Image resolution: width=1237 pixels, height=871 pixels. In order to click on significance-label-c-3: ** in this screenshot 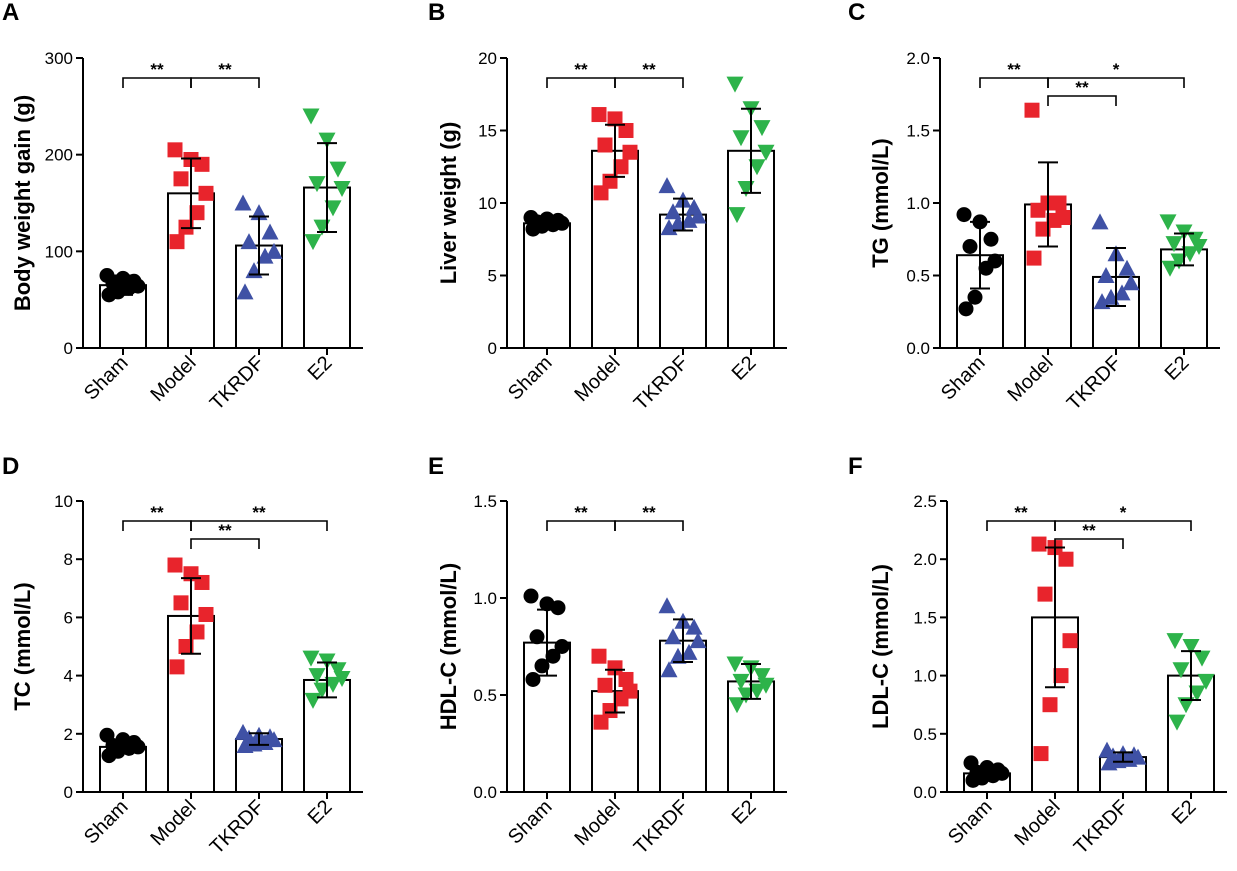, I will do `click(1082, 87)`.